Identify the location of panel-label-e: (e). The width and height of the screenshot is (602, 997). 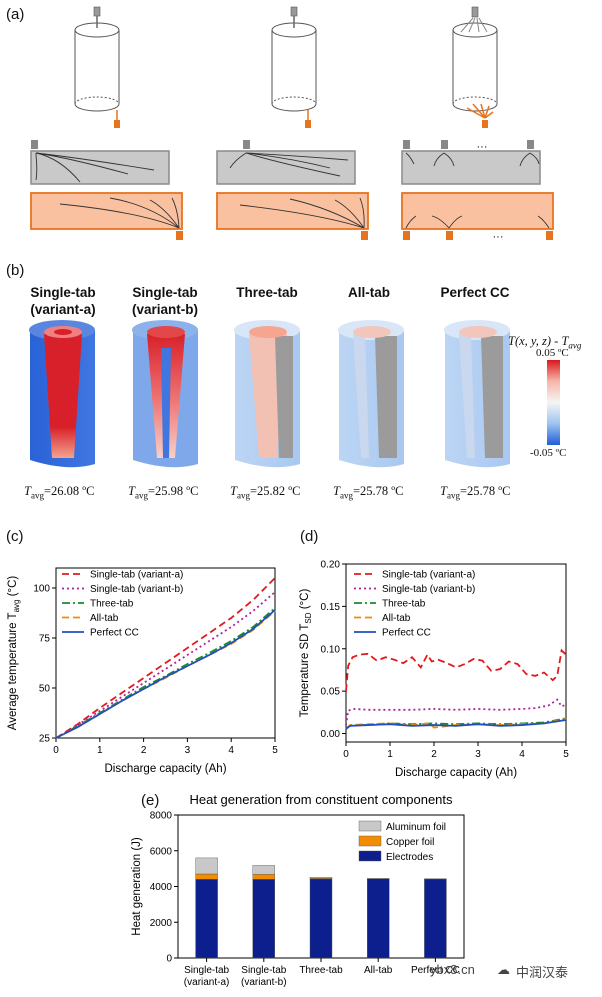
(150, 800).